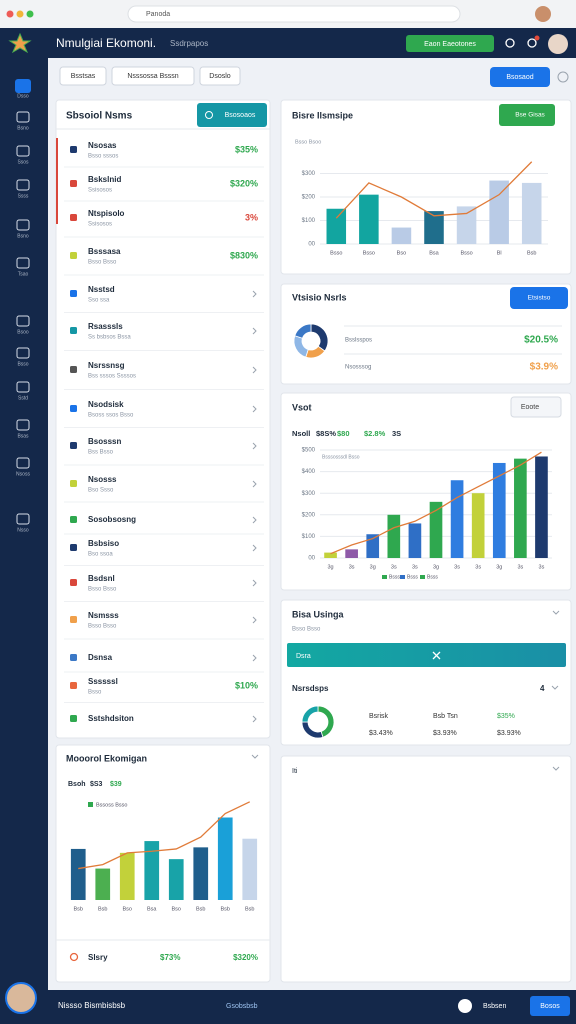 The height and width of the screenshot is (1024, 576). I want to click on y-tick-label: $200, so click(309, 515).